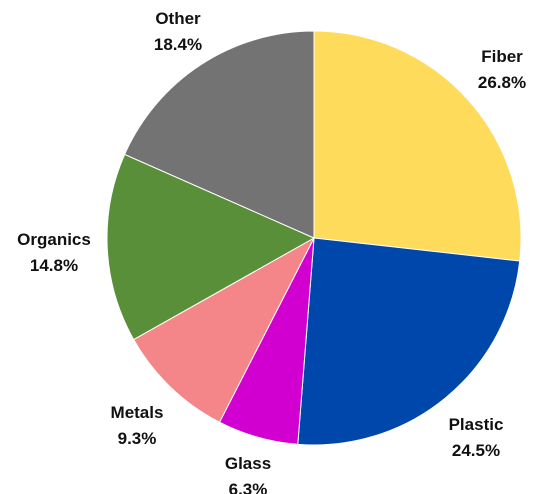 Image resolution: width=536 pixels, height=494 pixels. I want to click on slice-value-metals: 9.3%, so click(137, 438).